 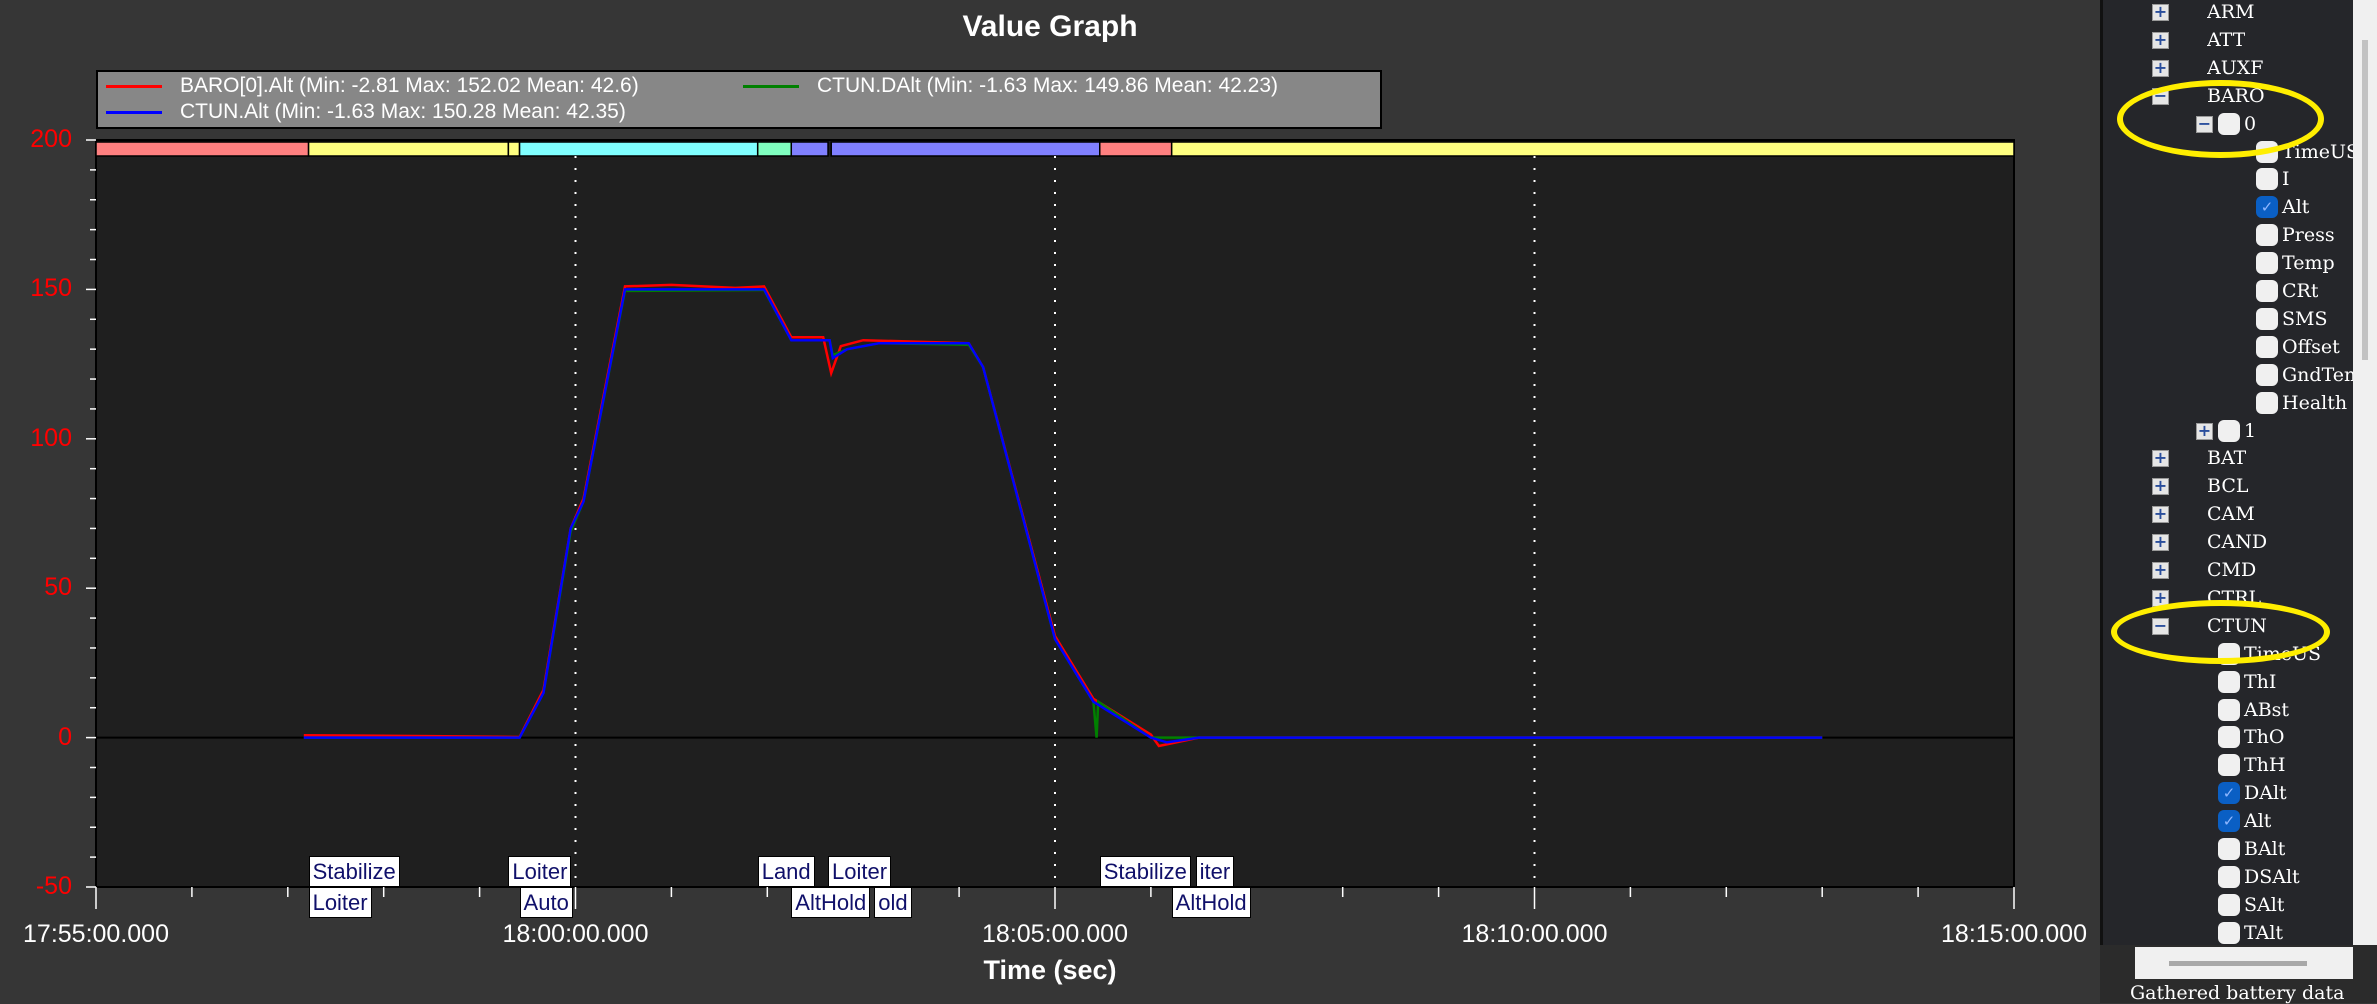 I want to click on tree-node-label: CAM, so click(x=2231, y=514).